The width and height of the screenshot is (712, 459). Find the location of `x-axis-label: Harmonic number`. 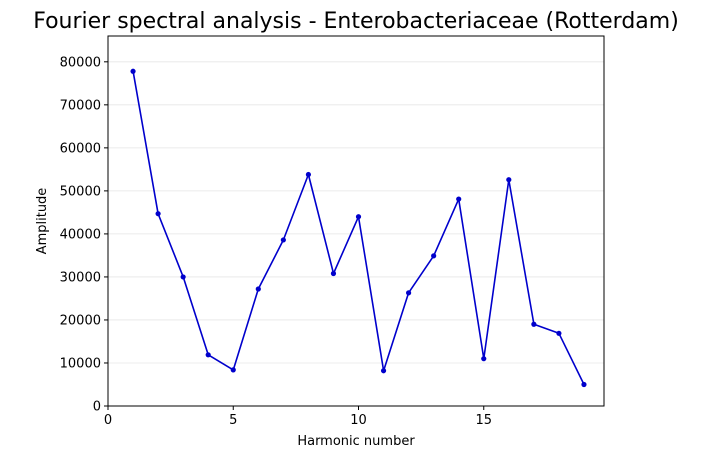

x-axis-label: Harmonic number is located at coordinates (356, 441).